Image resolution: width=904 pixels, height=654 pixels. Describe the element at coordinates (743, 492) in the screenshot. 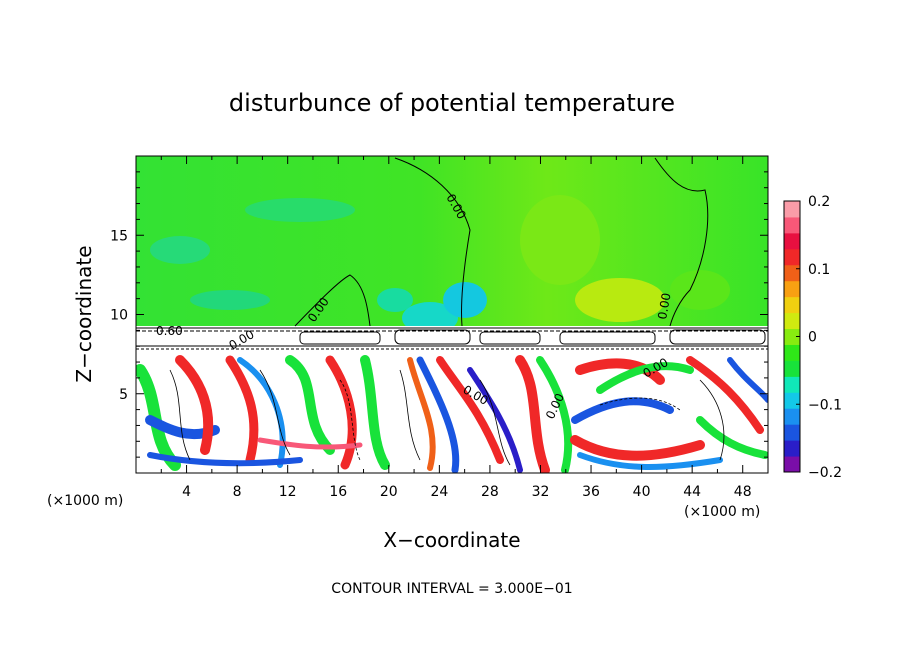

I see `x-tick-label: 48` at that location.